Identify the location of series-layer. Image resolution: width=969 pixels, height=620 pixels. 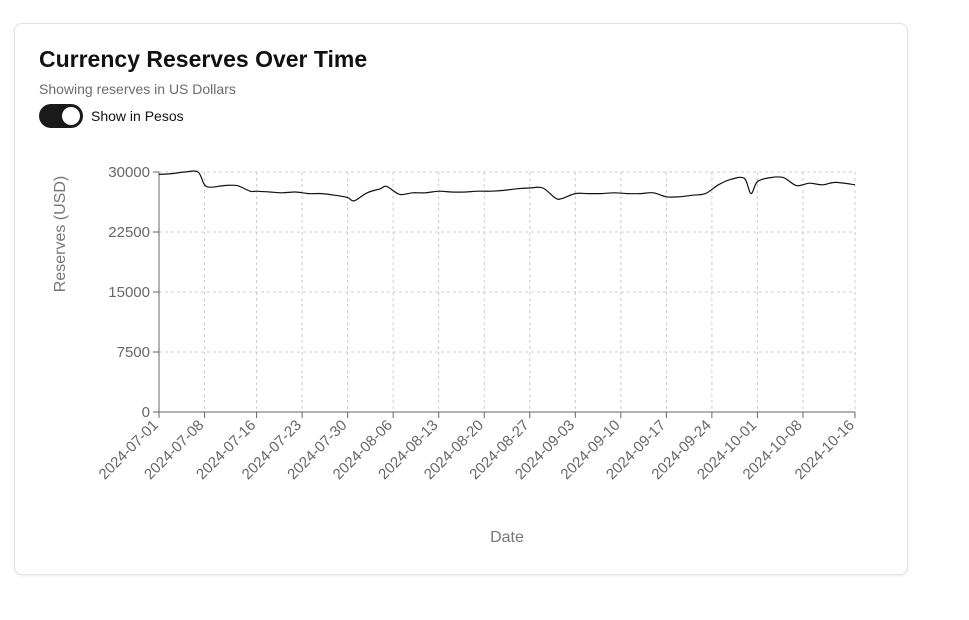
(507, 186).